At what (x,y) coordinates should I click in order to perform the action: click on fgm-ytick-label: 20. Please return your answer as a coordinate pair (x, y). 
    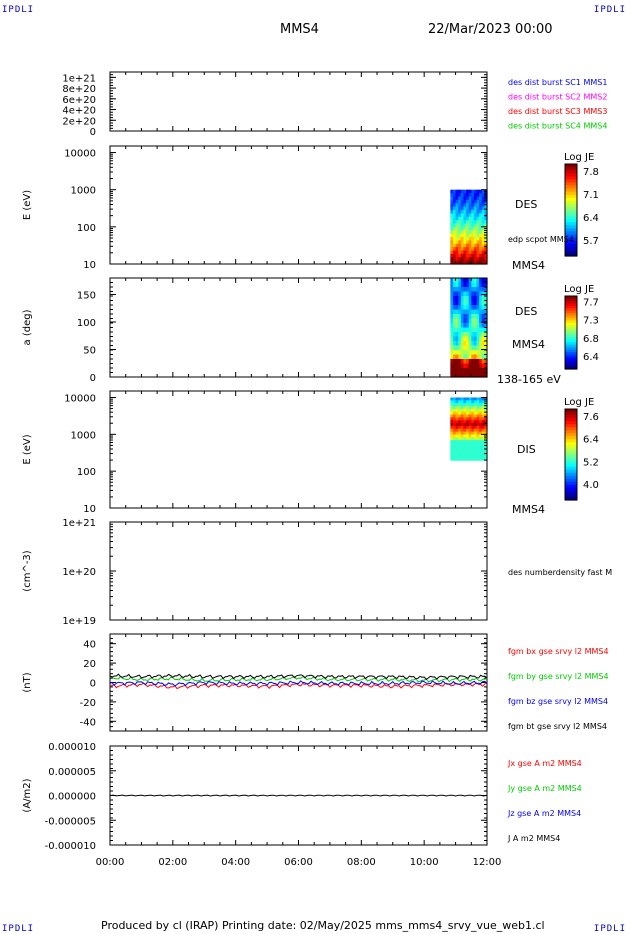
    Looking at the image, I should click on (89, 664).